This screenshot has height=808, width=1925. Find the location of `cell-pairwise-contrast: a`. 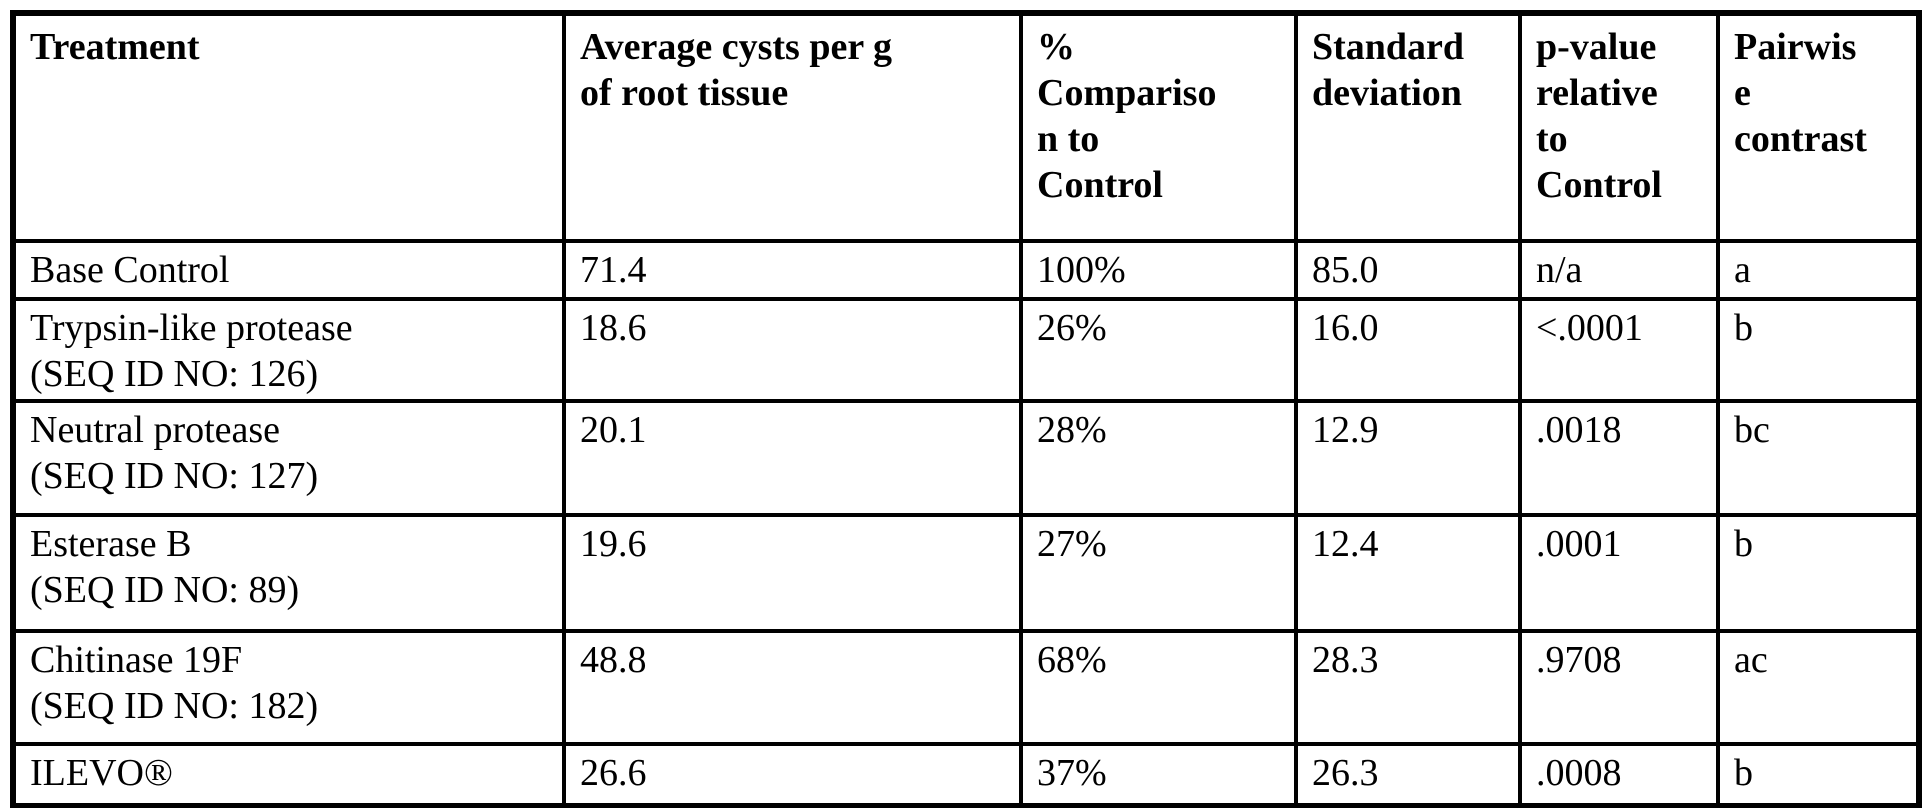

cell-pairwise-contrast: a is located at coordinates (1818, 270).